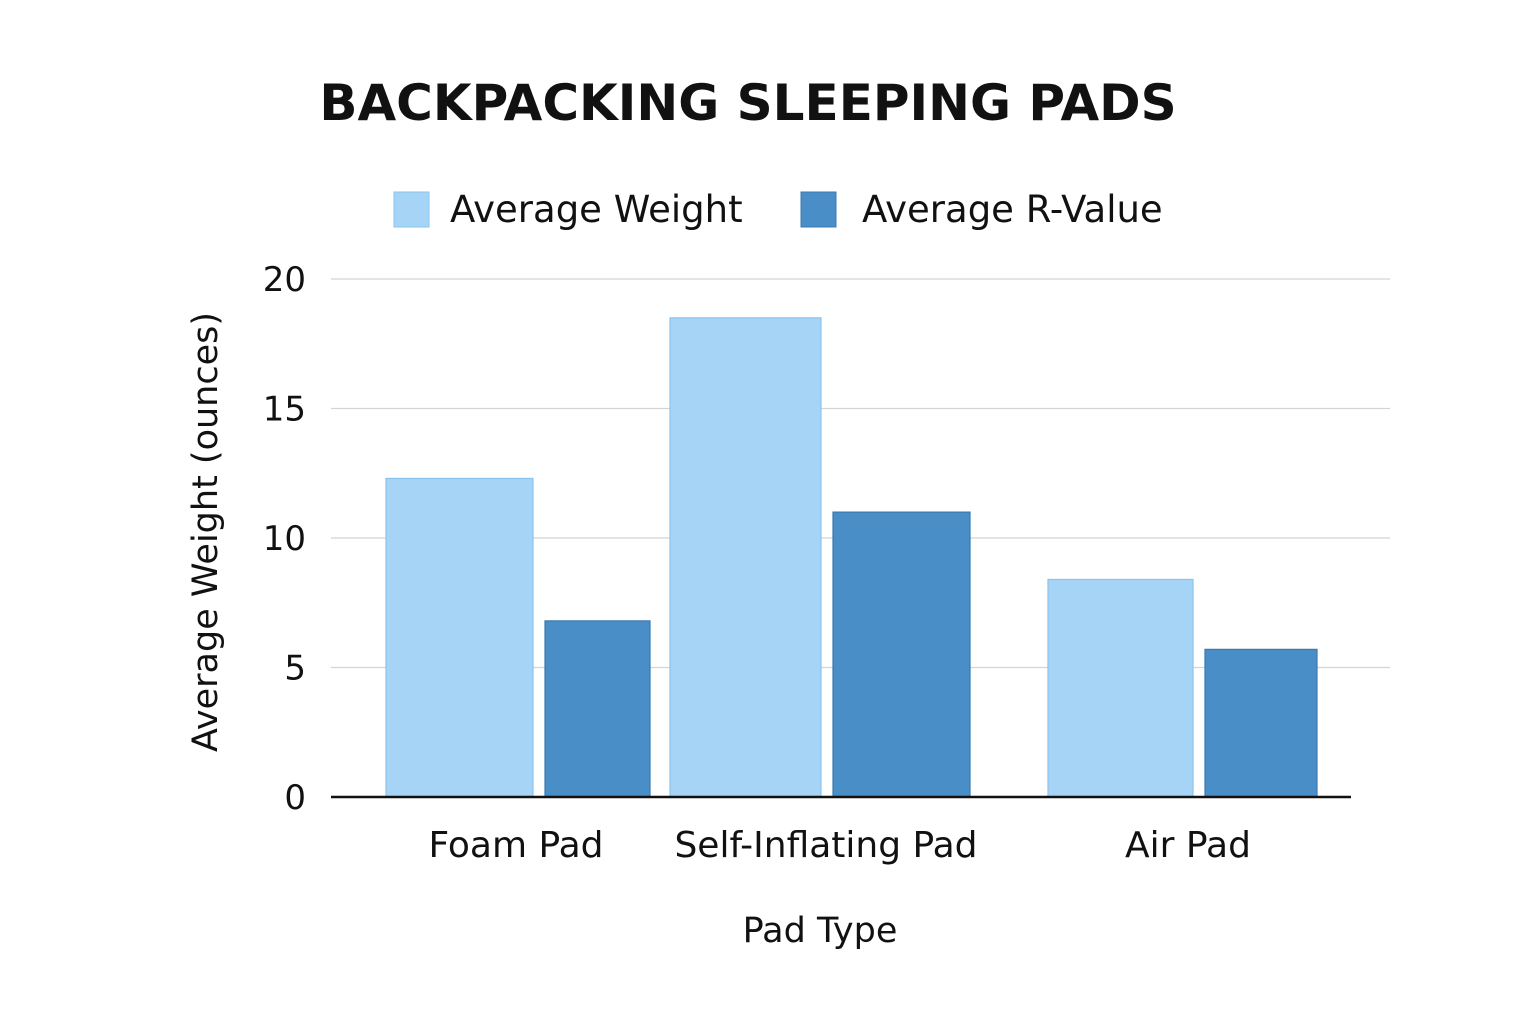 The image size is (1536, 1024). What do you see at coordinates (206, 532) in the screenshot?
I see `y-axis-label: Average Weight (ounces)` at bounding box center [206, 532].